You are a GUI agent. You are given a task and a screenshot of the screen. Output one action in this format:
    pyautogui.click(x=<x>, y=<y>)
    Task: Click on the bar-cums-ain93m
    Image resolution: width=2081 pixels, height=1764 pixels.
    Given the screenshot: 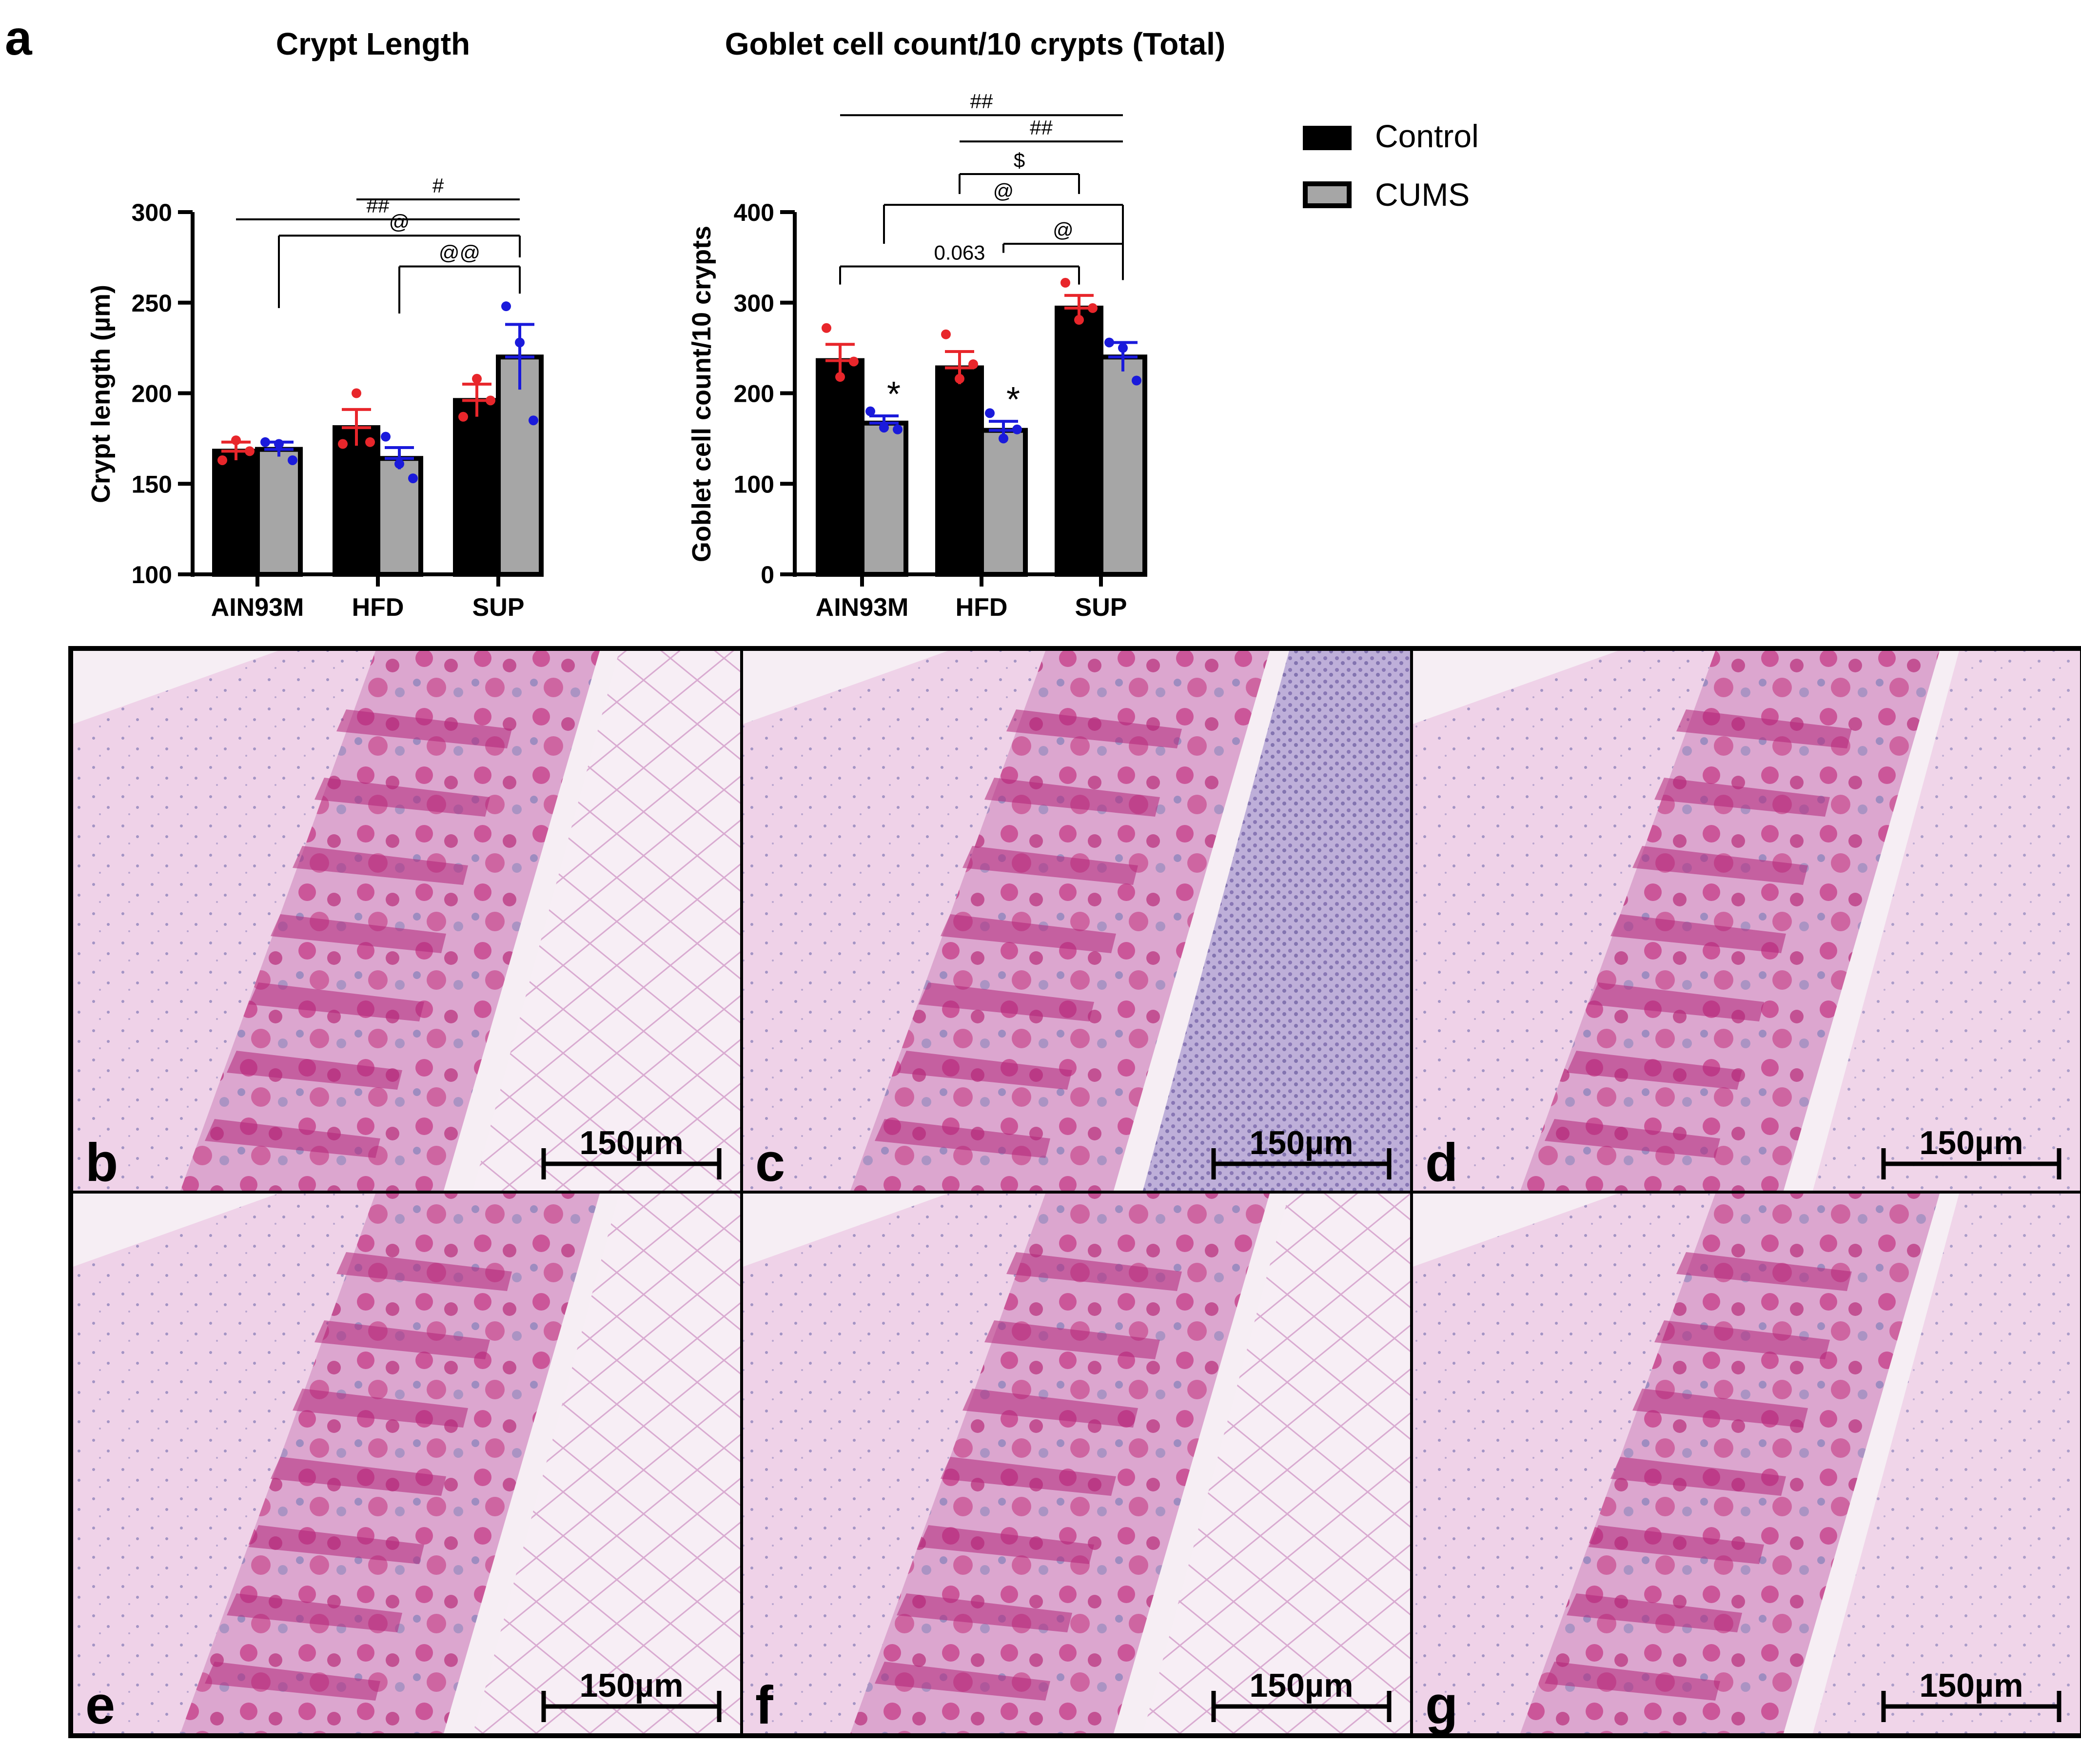 What is the action you would take?
    pyautogui.click(x=884, y=498)
    